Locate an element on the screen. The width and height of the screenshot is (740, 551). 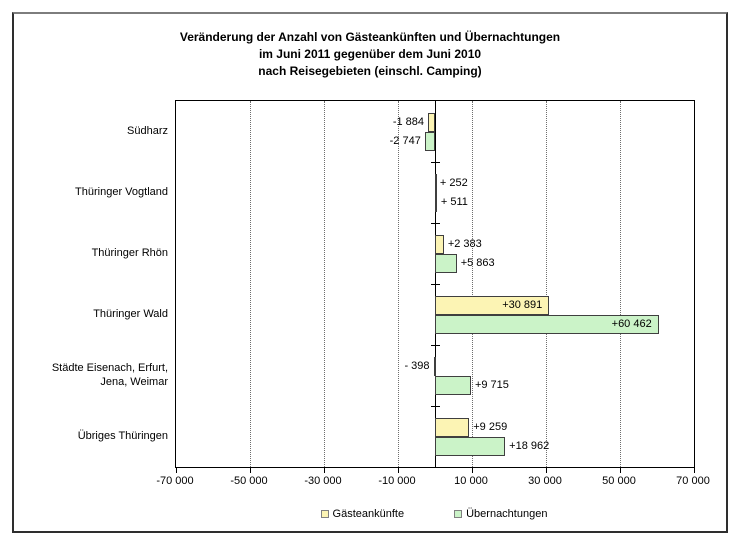
bar-value-label: +18 962 is located at coordinates (529, 445).